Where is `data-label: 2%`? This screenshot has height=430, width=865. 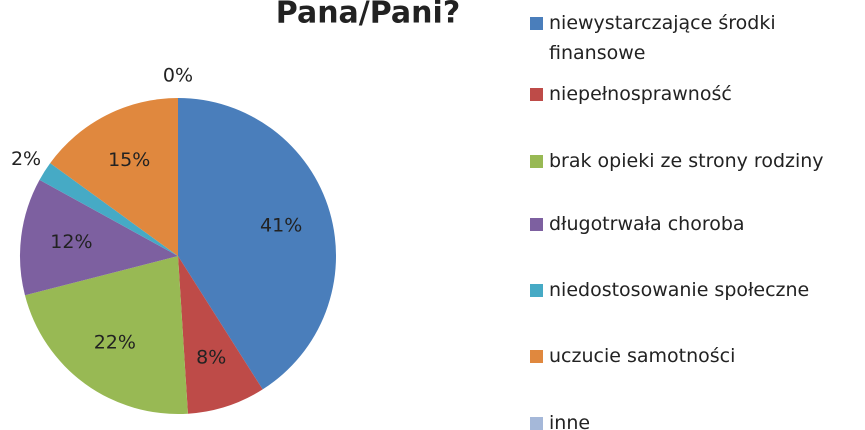
data-label: 2% is located at coordinates (26, 159).